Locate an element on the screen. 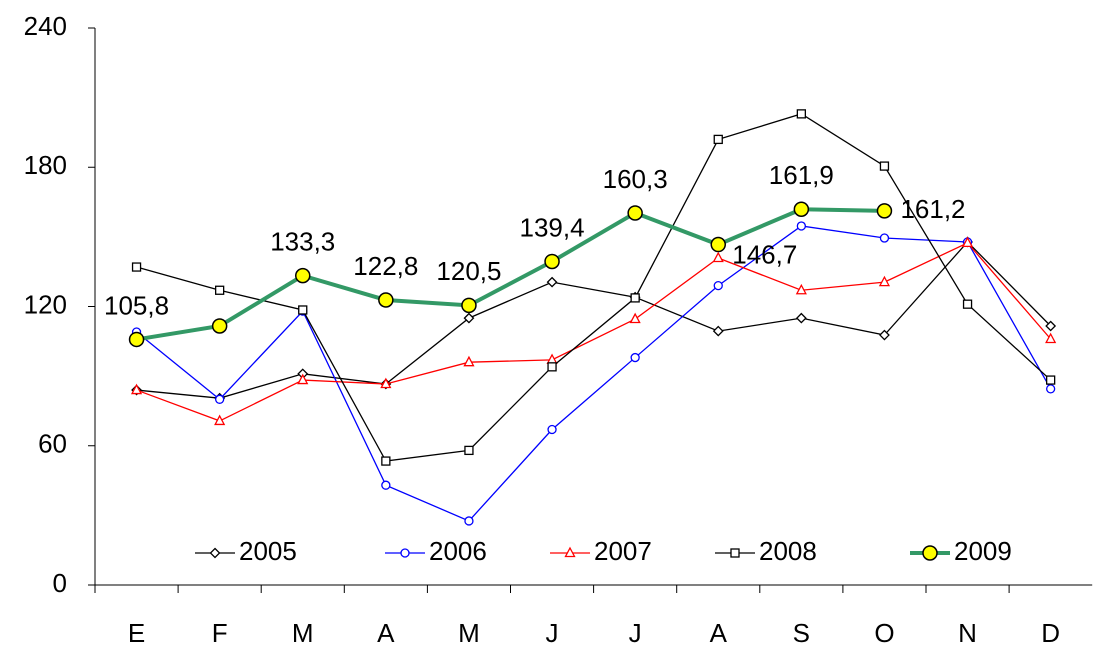 Image resolution: width=1093 pixels, height=650 pixels. data-label: 105,8 is located at coordinates (136, 305).